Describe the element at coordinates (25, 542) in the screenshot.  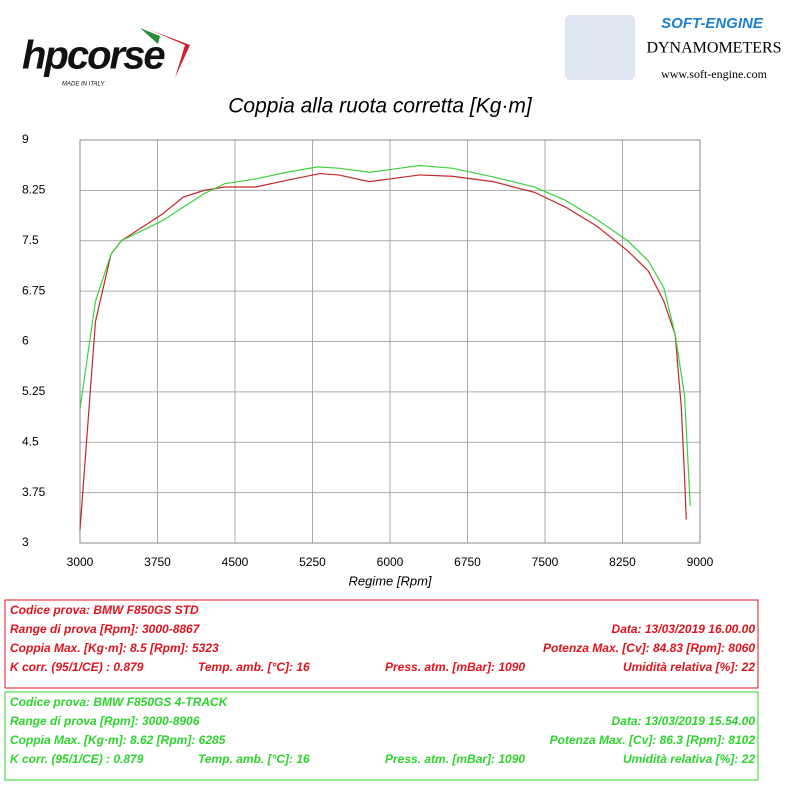
I see `y-tick-label: 3` at that location.